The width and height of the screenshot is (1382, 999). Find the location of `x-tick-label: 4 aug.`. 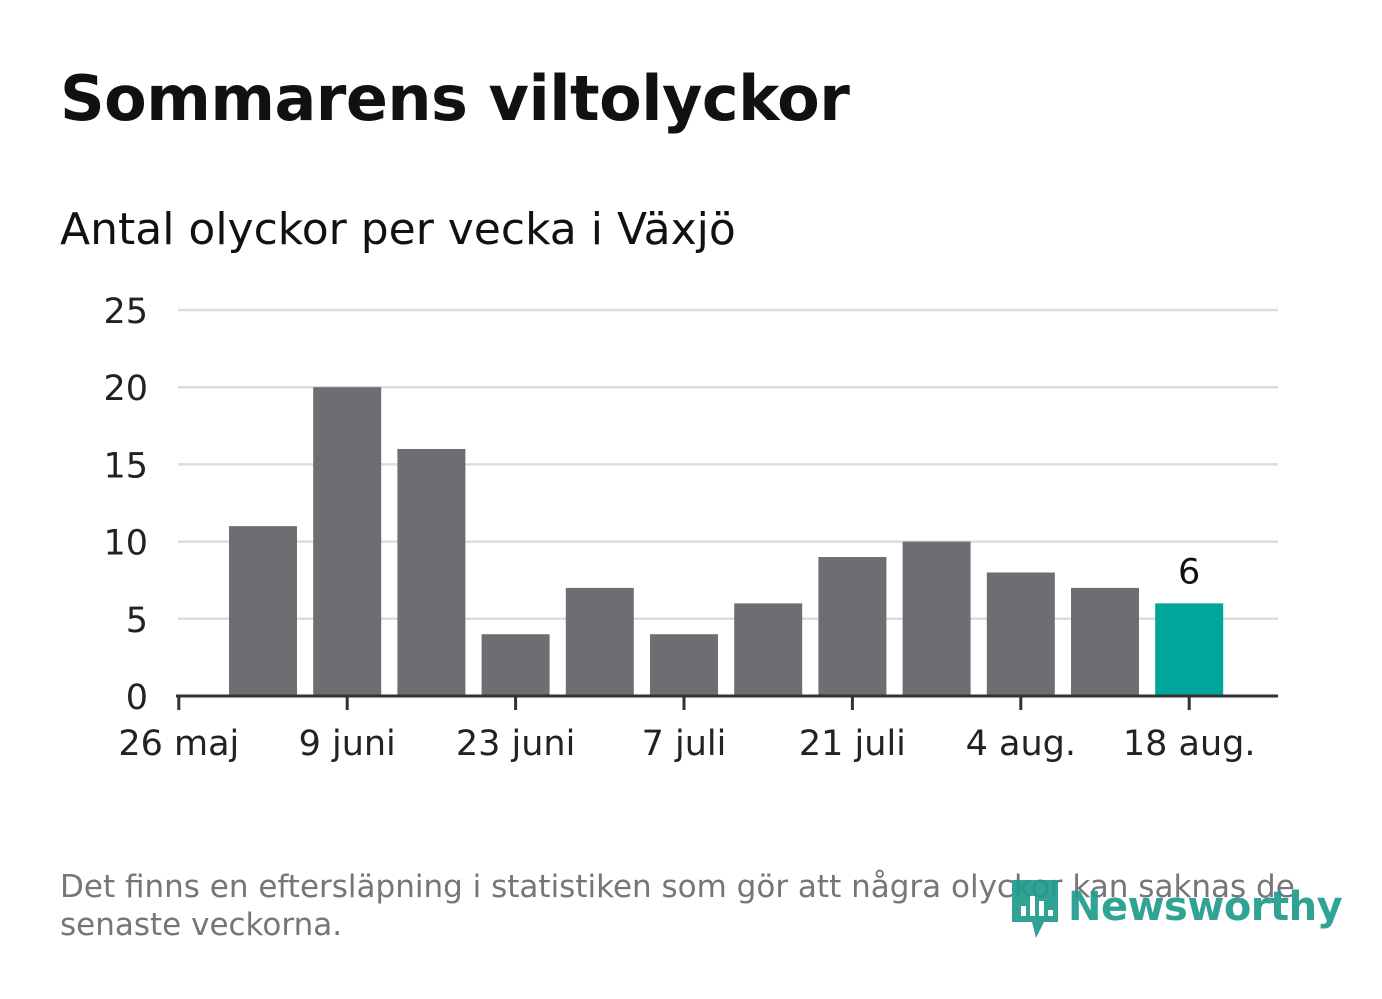

x-tick-label: 4 aug. is located at coordinates (1021, 744).